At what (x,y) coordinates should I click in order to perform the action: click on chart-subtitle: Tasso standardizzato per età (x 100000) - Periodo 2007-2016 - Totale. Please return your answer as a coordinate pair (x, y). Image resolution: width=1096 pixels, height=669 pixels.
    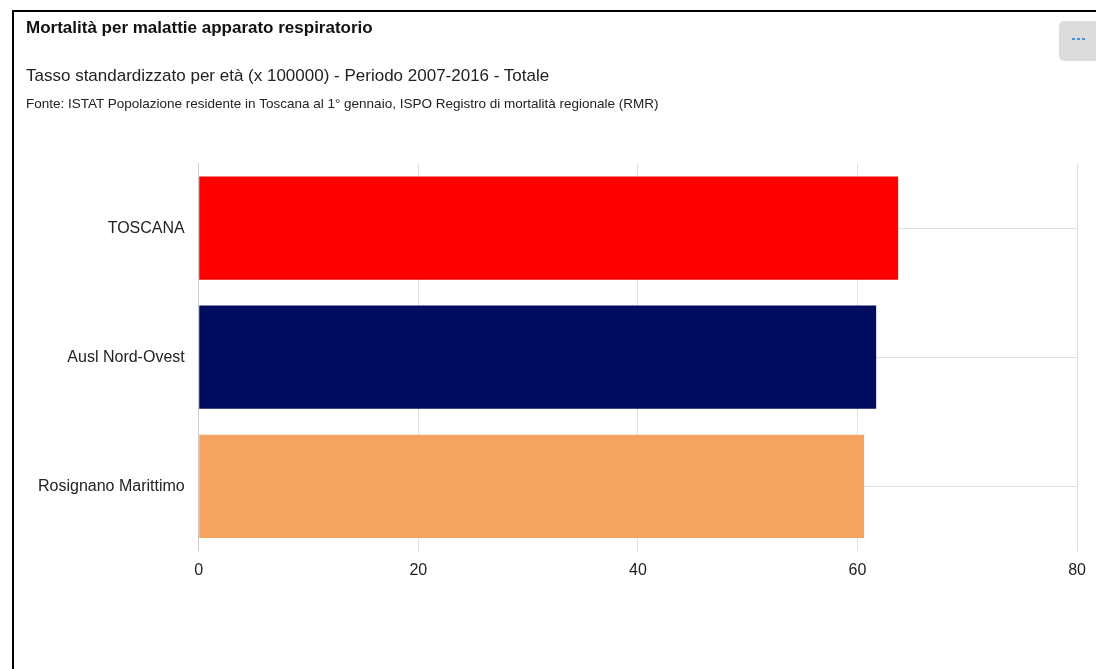
    Looking at the image, I should click on (288, 76).